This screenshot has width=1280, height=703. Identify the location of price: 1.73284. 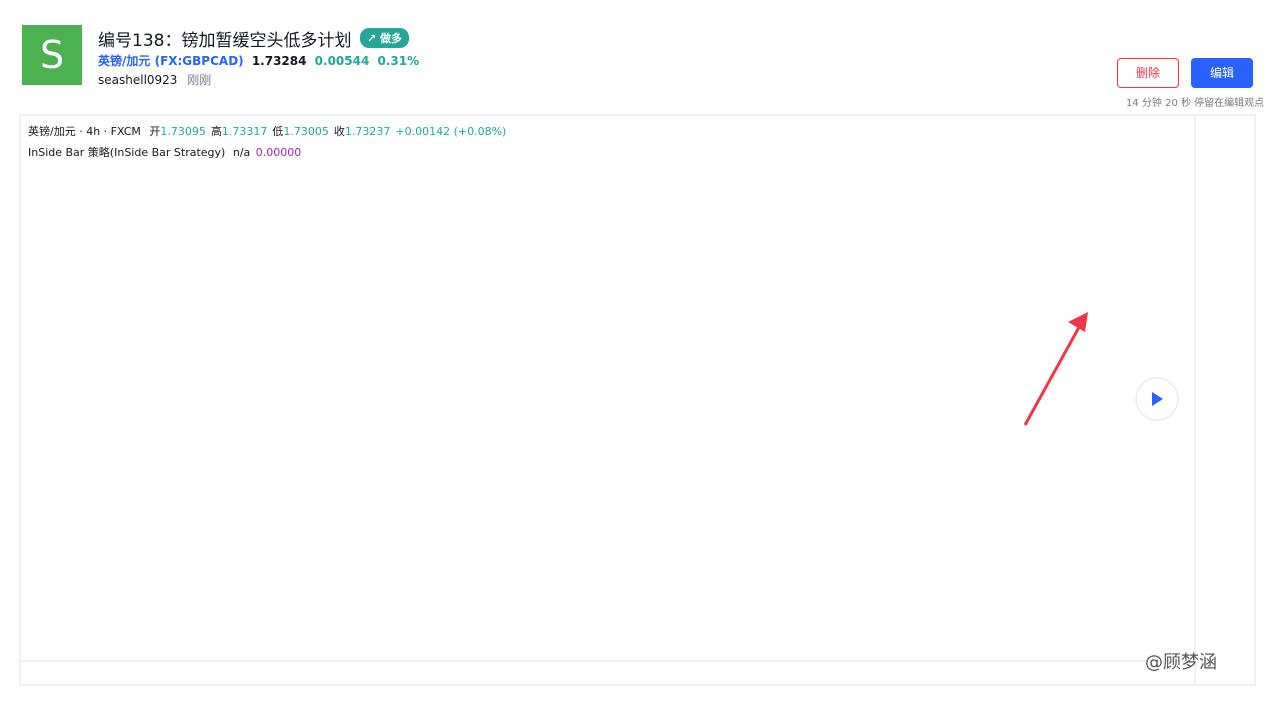
(279, 61).